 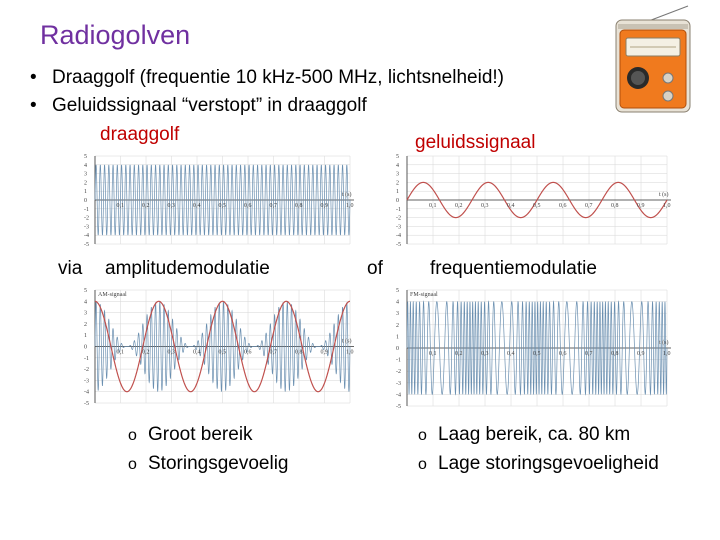 What do you see at coordinates (187, 268) in the screenshot?
I see `am-label: amplitudemodulatie` at bounding box center [187, 268].